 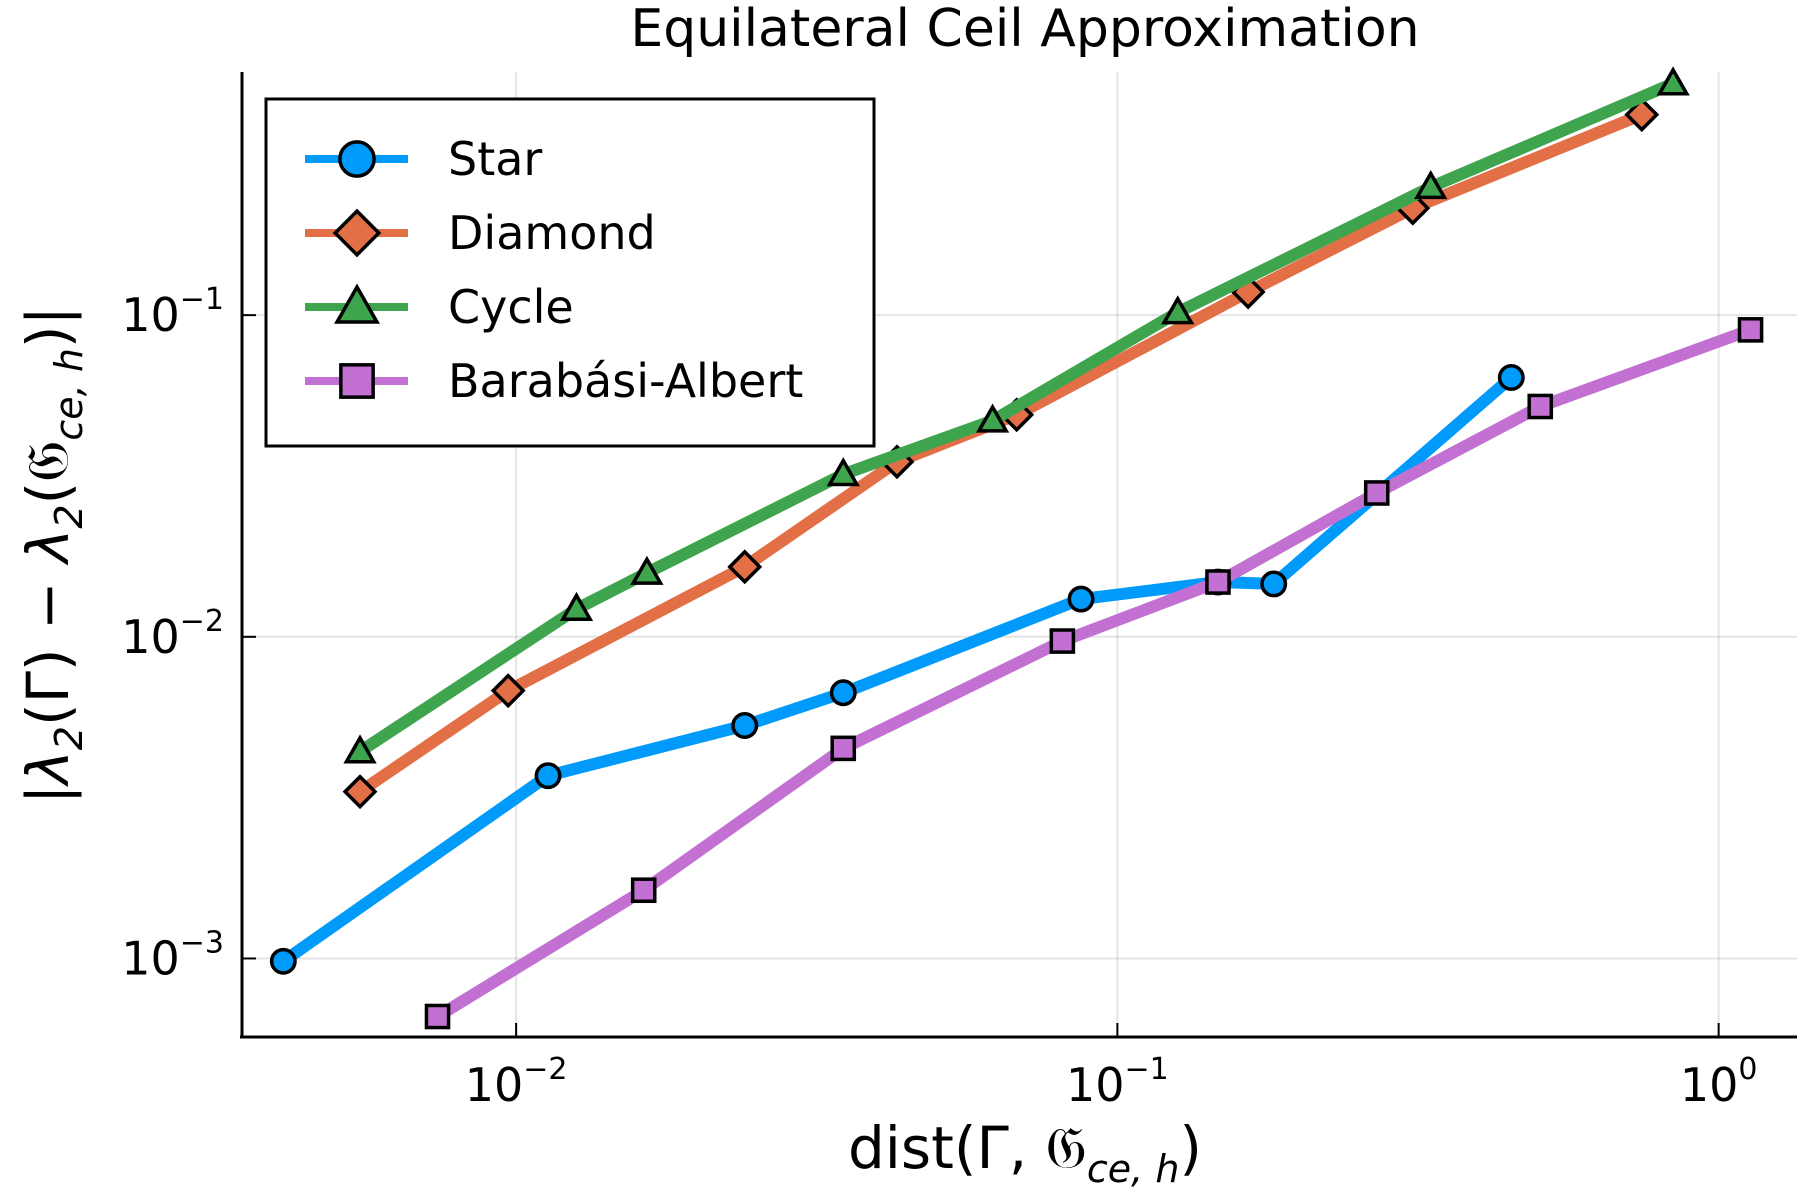 What do you see at coordinates (516, 1082) in the screenshot?
I see `x-tick-label: 10⁻²` at bounding box center [516, 1082].